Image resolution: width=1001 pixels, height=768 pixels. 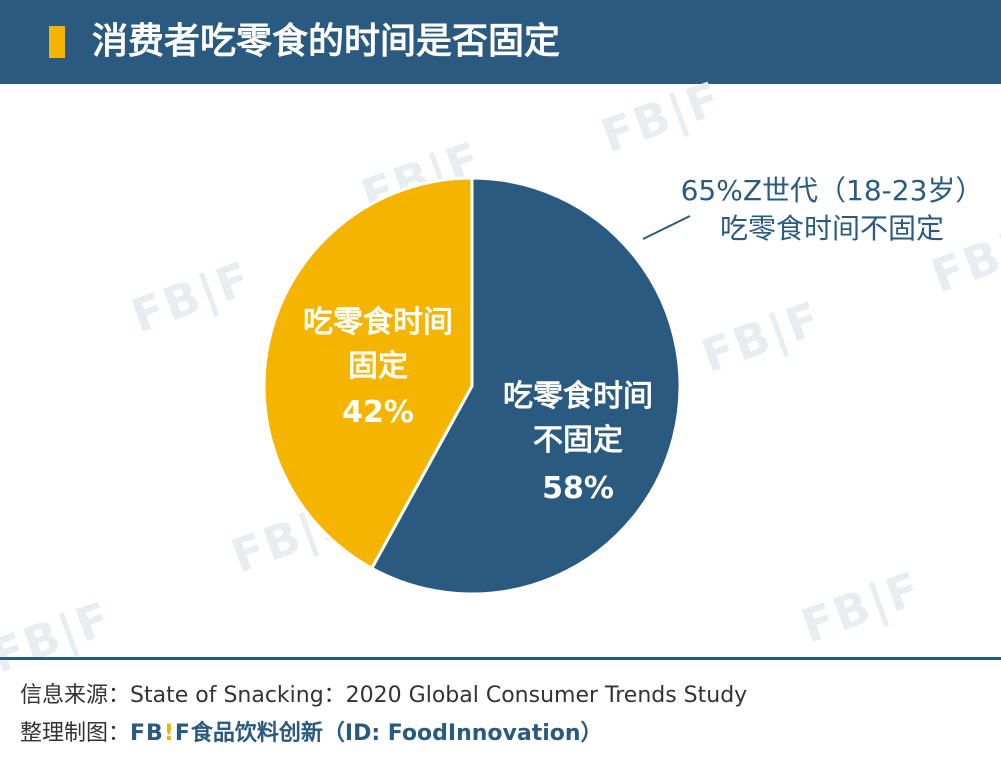 I want to click on slice-value-irregular: 58%, so click(x=578, y=488).